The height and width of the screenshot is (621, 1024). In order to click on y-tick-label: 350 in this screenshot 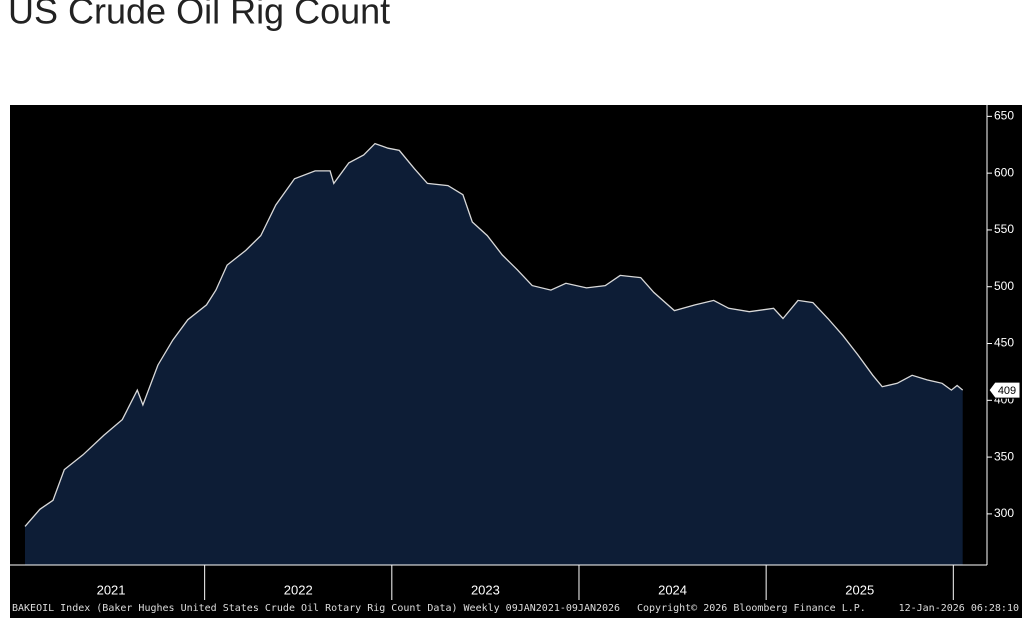, I will do `click(1004, 456)`.